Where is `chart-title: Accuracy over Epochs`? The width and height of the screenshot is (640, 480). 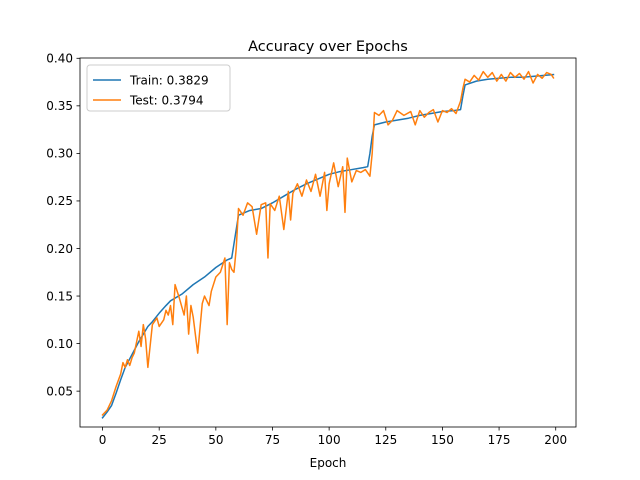
chart-title: Accuracy over Epochs is located at coordinates (328, 47).